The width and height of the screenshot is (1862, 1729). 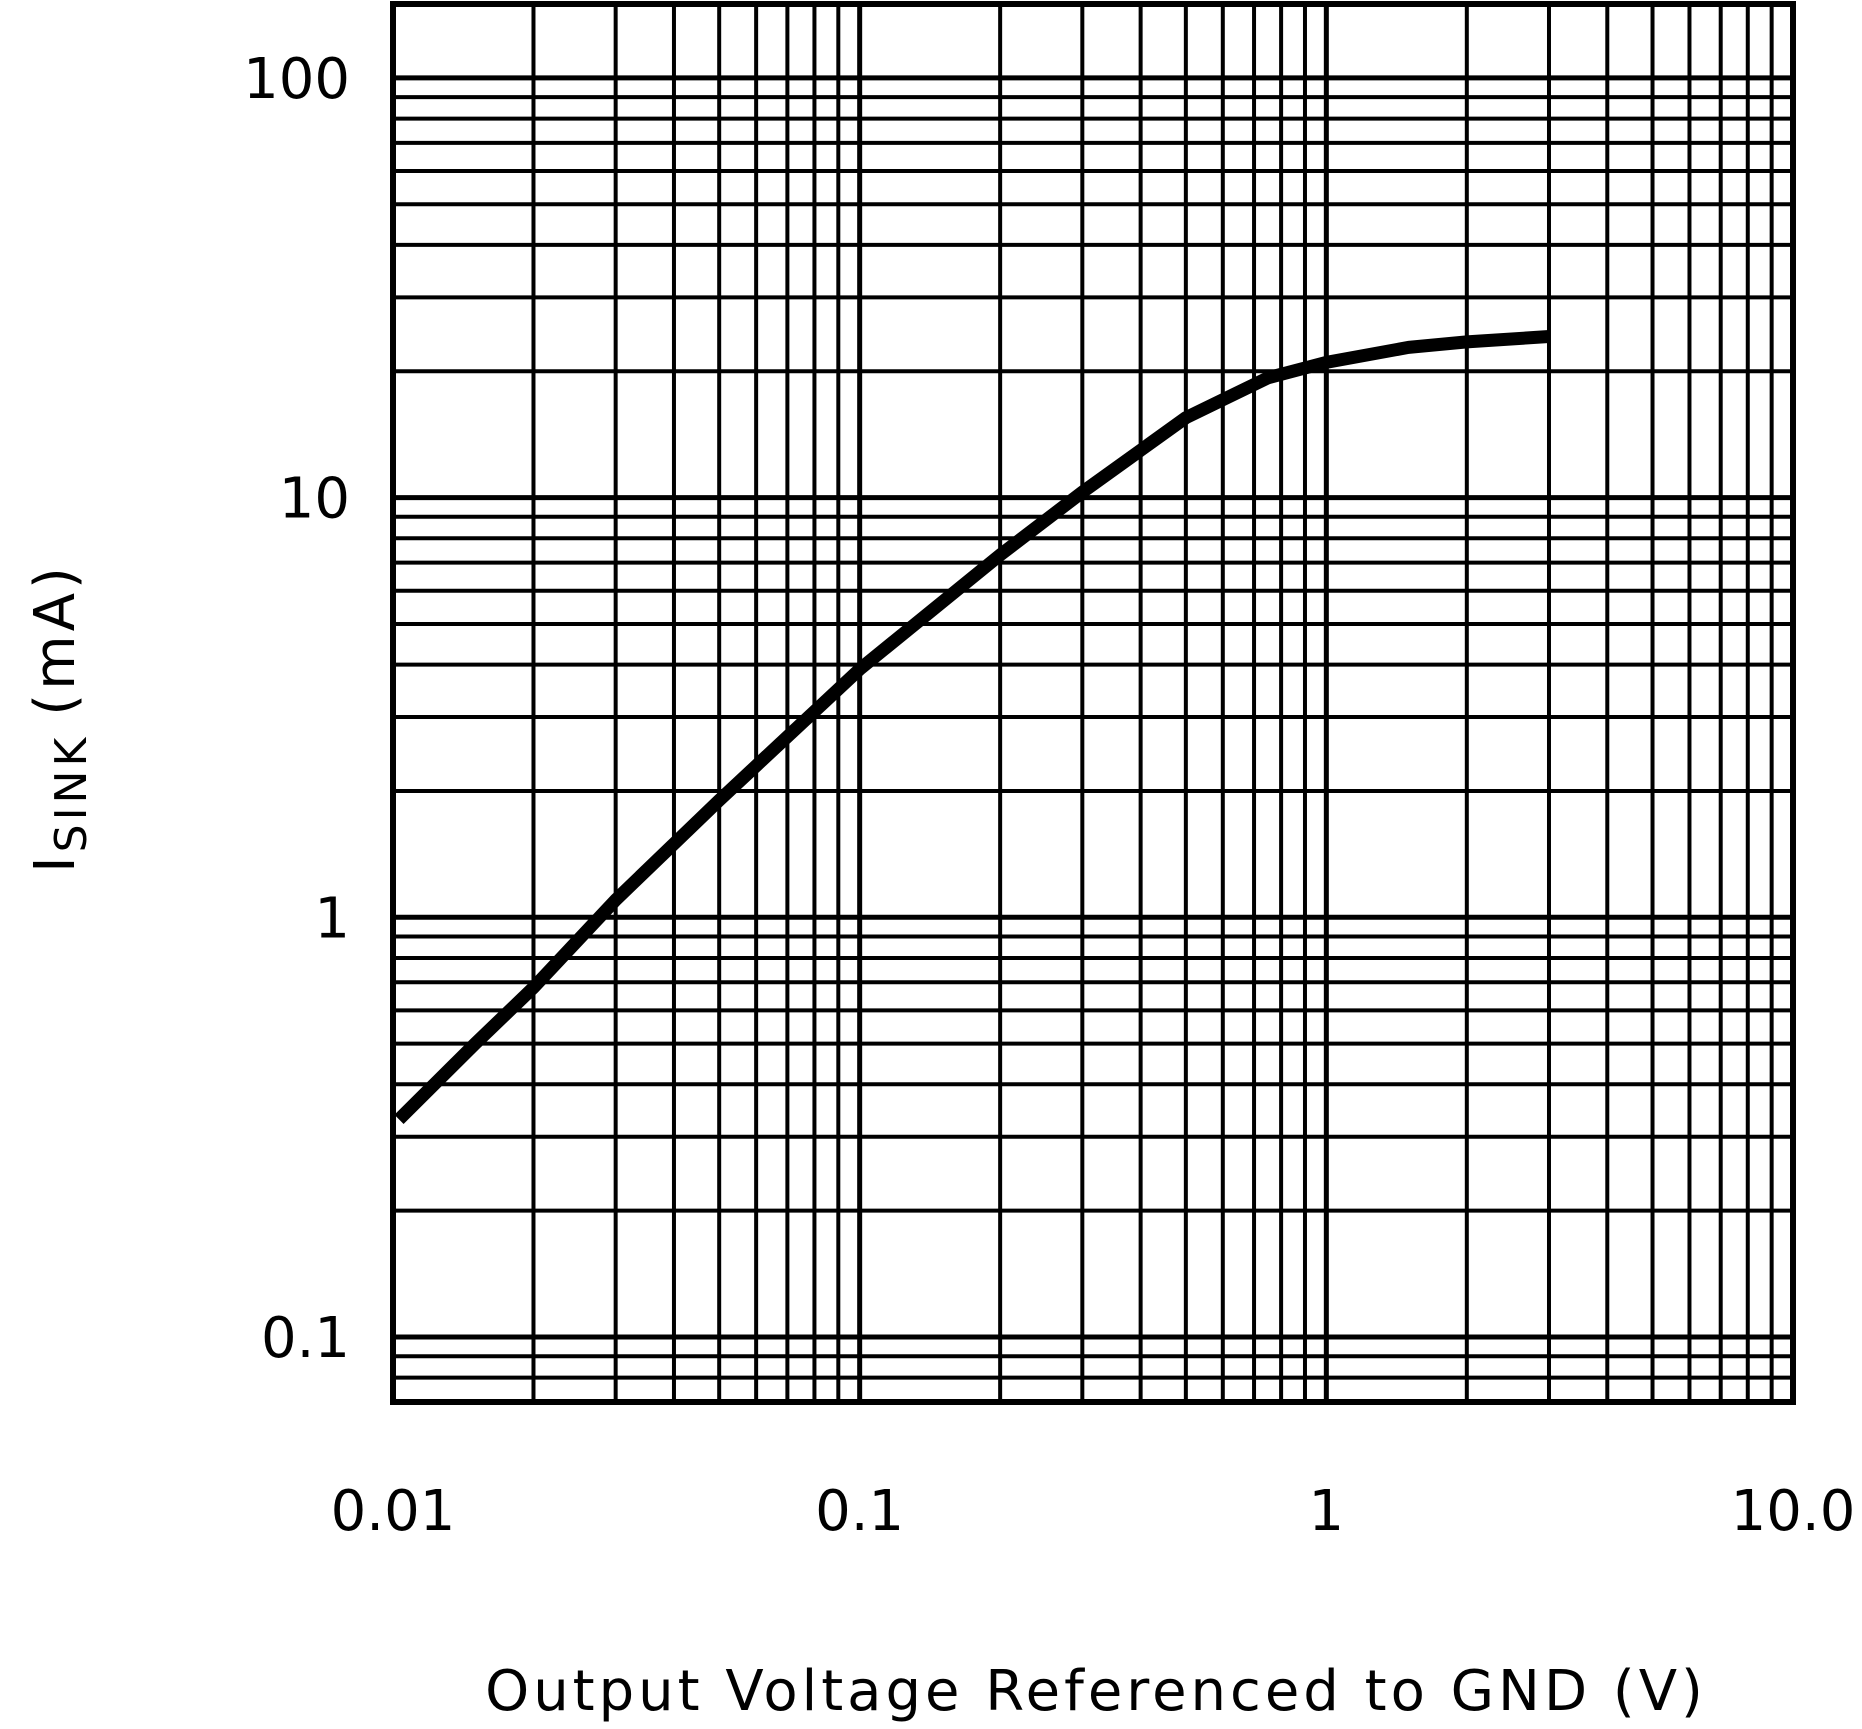 I want to click on y-tick-labels: 0.1 1 10 100, so click(x=296, y=709).